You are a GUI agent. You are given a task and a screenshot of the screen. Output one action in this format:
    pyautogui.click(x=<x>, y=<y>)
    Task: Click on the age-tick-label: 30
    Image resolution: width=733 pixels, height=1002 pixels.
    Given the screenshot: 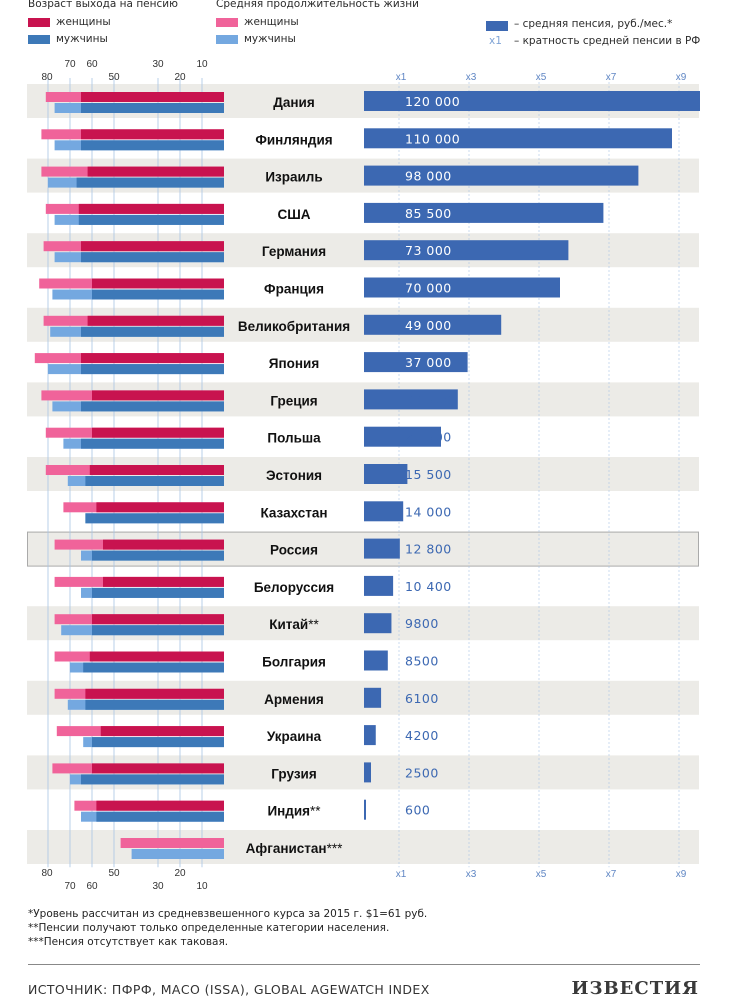 What is the action you would take?
    pyautogui.click(x=158, y=64)
    